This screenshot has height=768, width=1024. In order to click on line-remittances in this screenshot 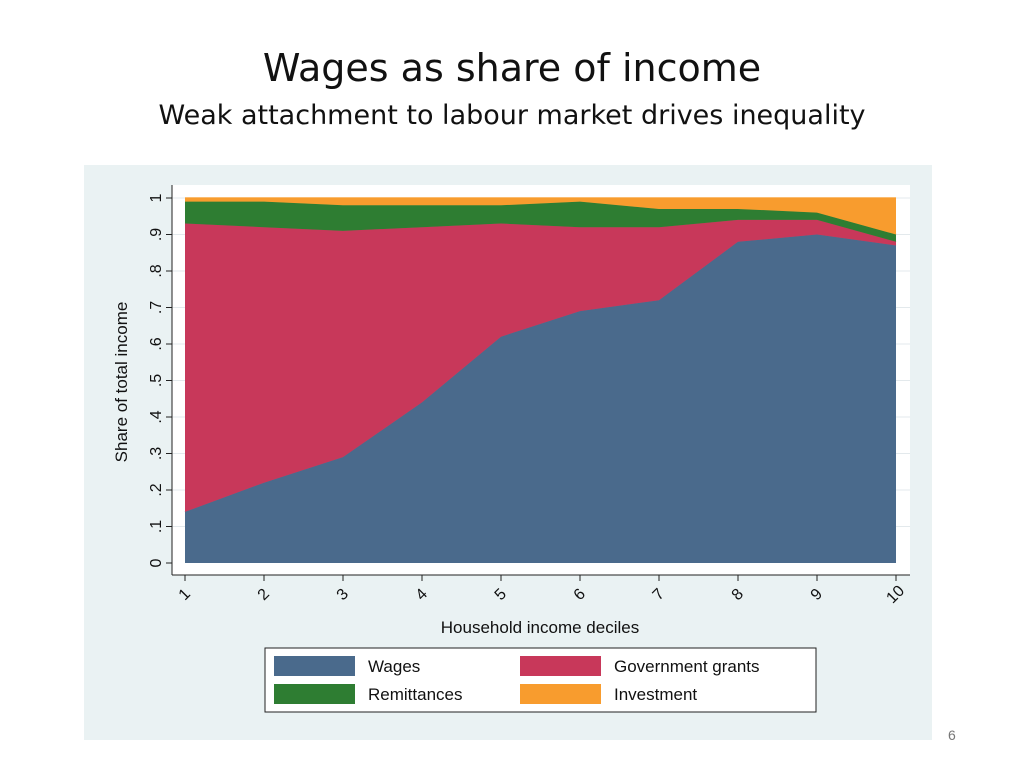, I will do `click(541, 218)`.